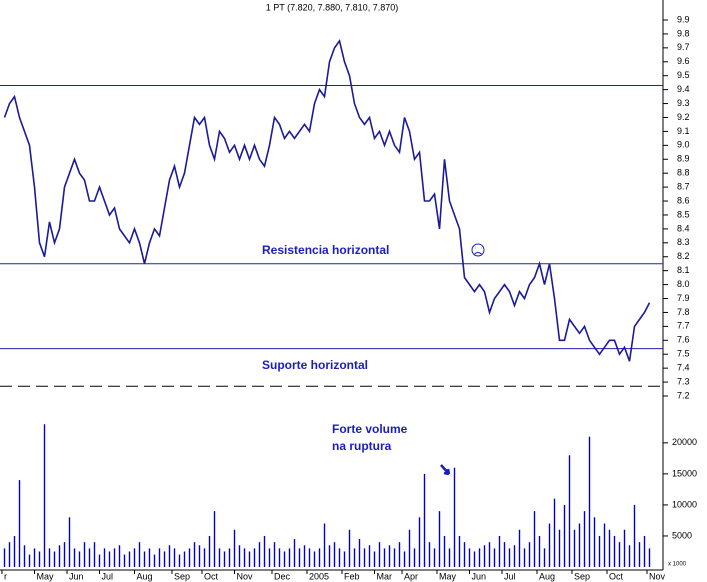  What do you see at coordinates (683, 270) in the screenshot?
I see `y-tick-label: 8.1` at bounding box center [683, 270].